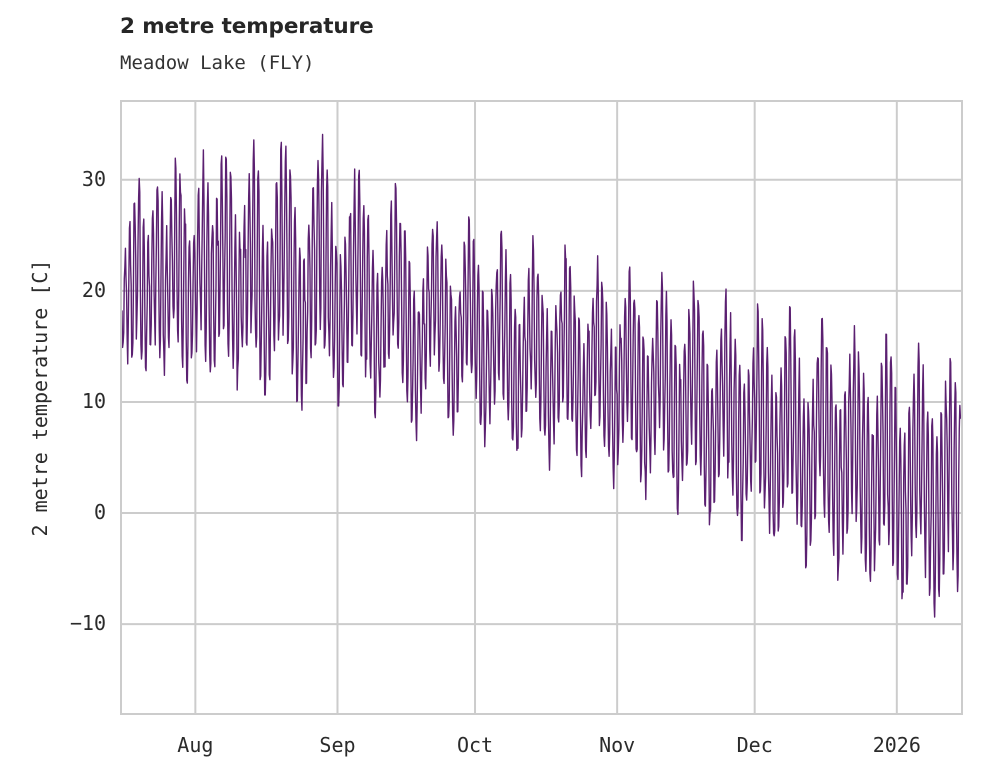  I want to click on x-tick-label: Aug, so click(195, 745).